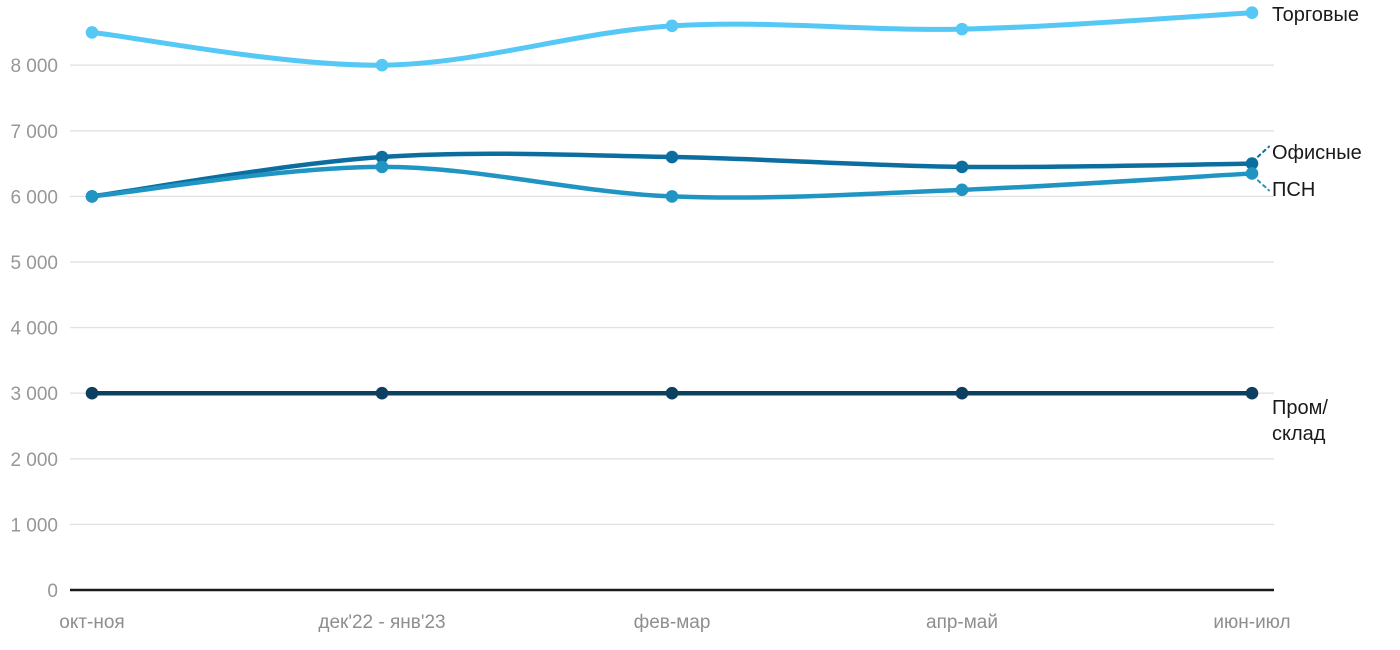 Image resolution: width=1400 pixels, height=650 pixels. What do you see at coordinates (34, 394) in the screenshot?
I see `y-axis-tick-label: 3 000` at bounding box center [34, 394].